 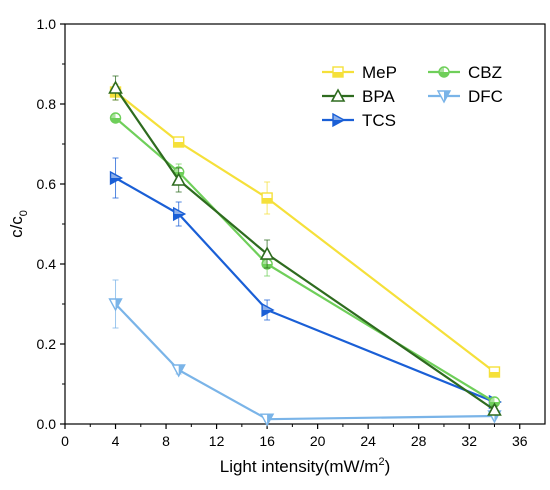 I want to click on legend-label: CBZ, so click(x=485, y=72).